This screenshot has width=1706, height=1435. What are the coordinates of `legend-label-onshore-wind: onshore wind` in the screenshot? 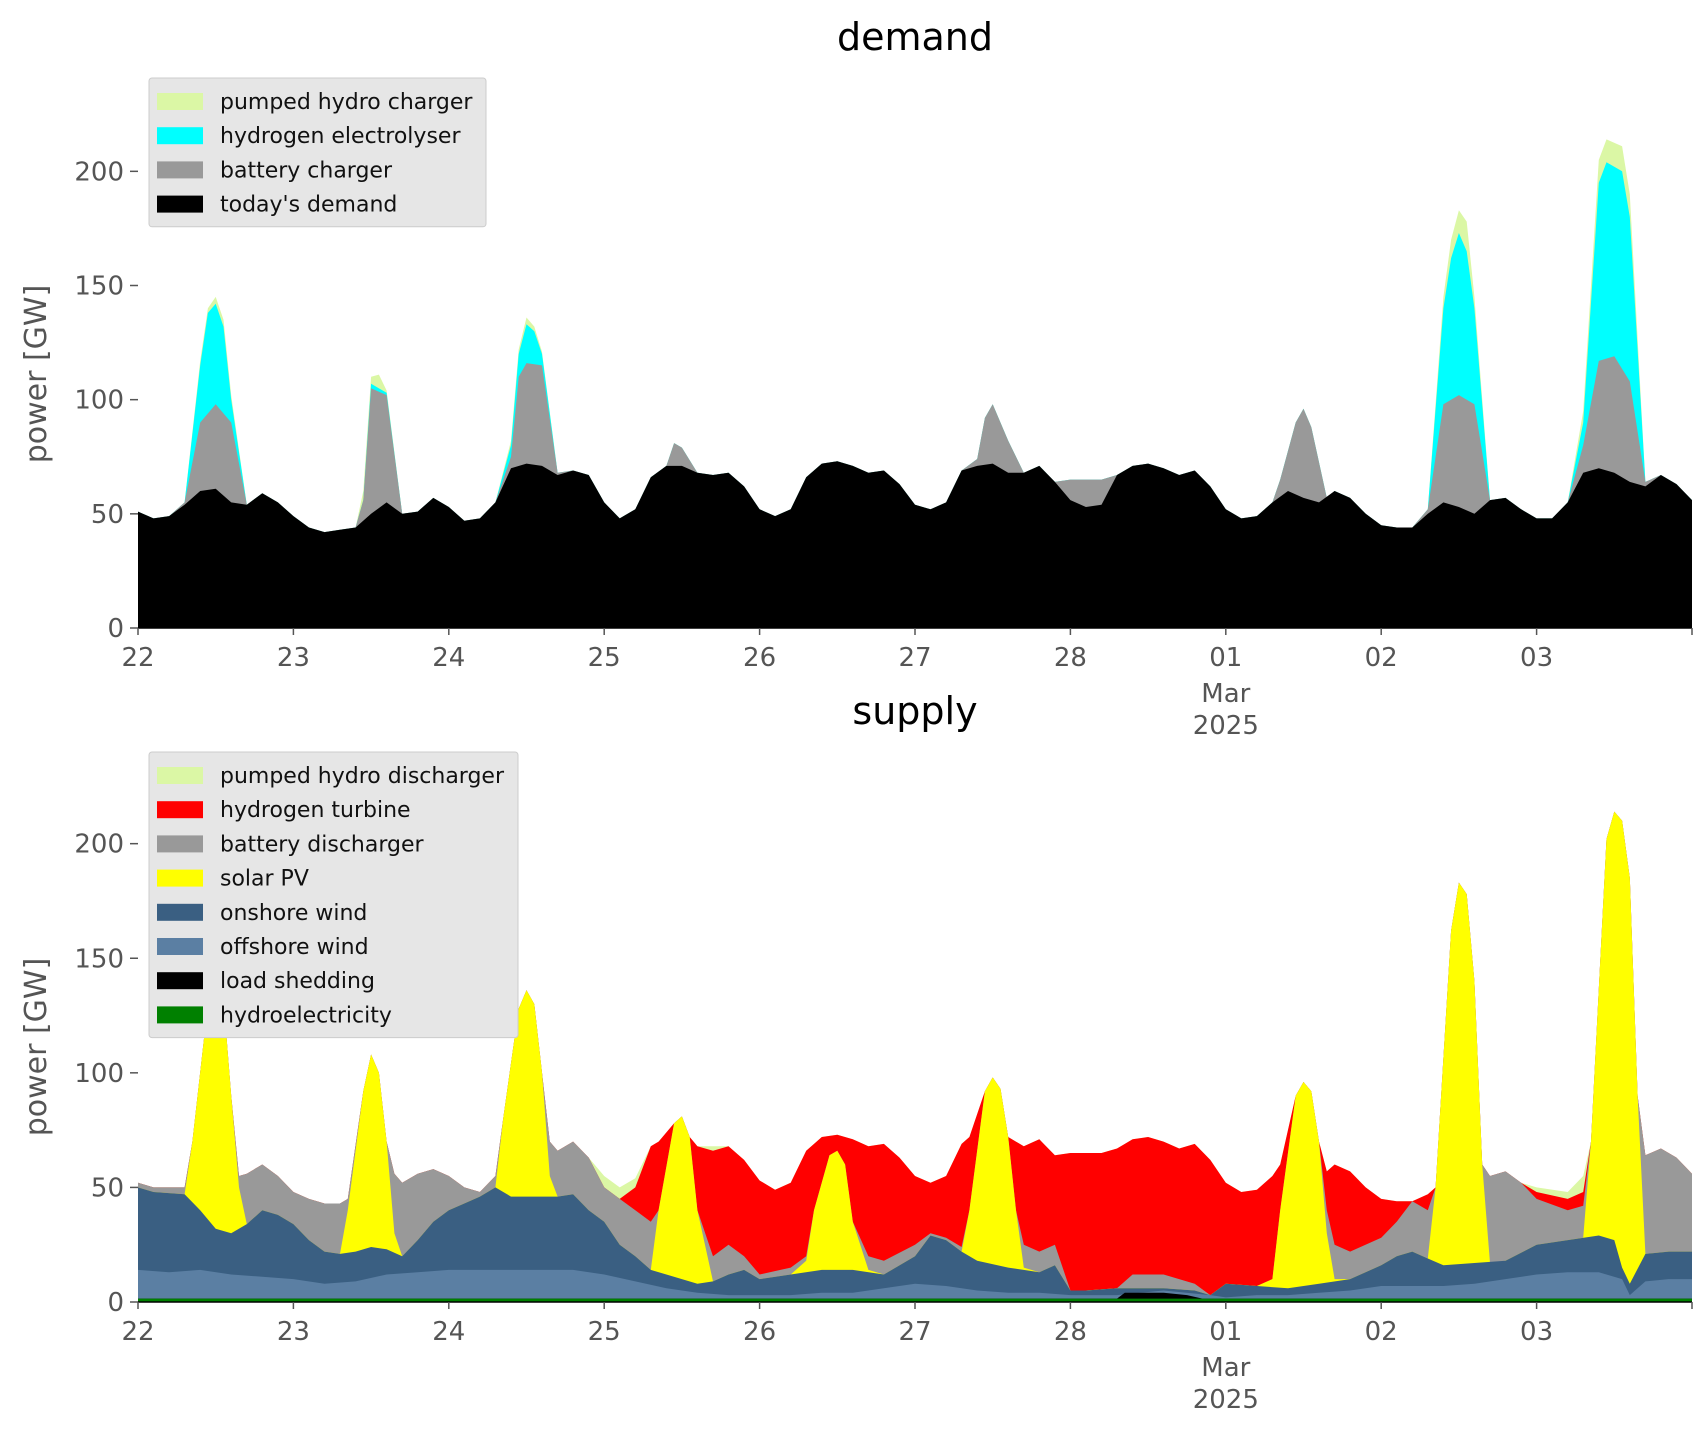 It's located at (293, 913).